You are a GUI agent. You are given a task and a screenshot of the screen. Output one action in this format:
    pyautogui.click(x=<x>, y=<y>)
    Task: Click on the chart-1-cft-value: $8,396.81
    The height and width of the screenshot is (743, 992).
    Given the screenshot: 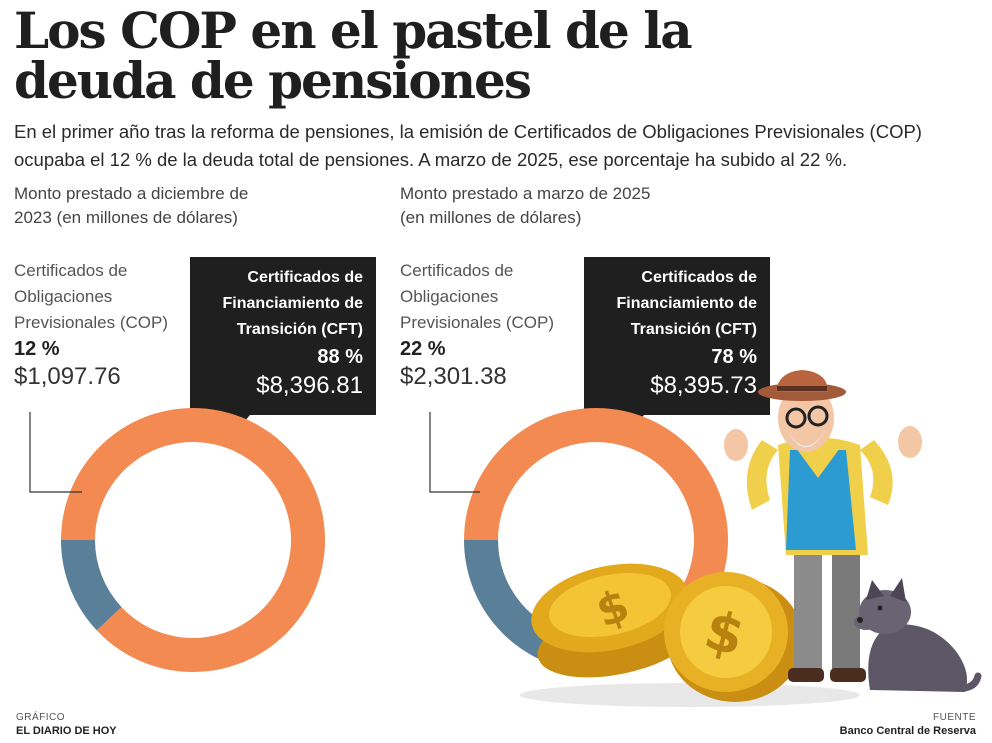 What is the action you would take?
    pyautogui.click(x=309, y=385)
    